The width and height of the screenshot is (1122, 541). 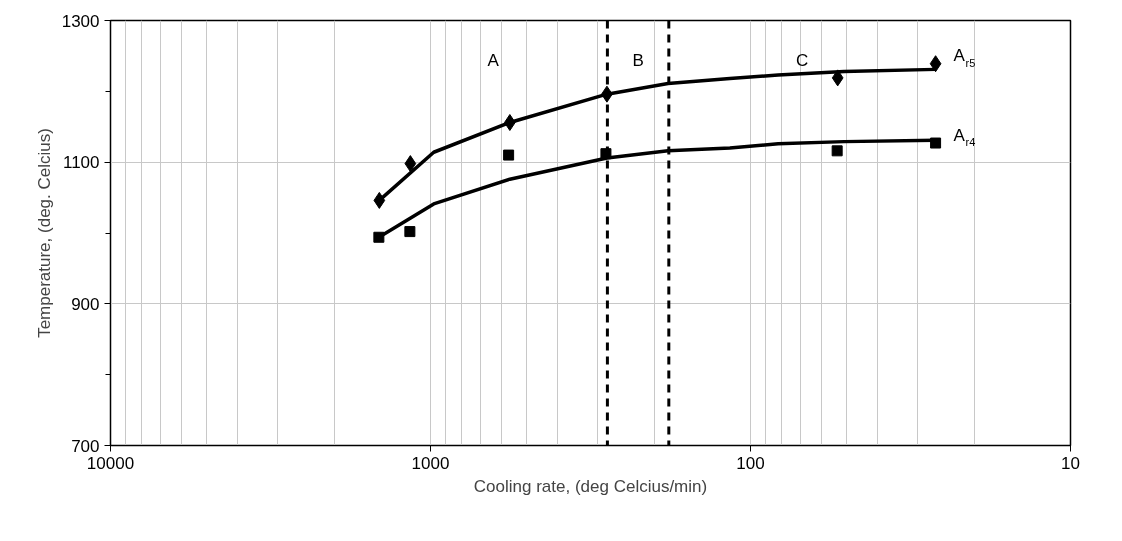 I want to click on annotation: A, so click(x=493, y=60).